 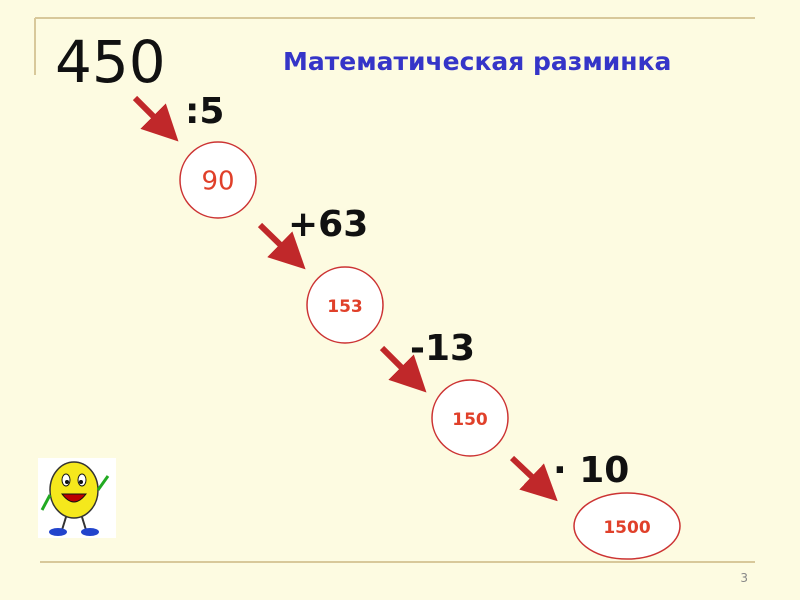 I want to click on result: 150, so click(x=470, y=420).